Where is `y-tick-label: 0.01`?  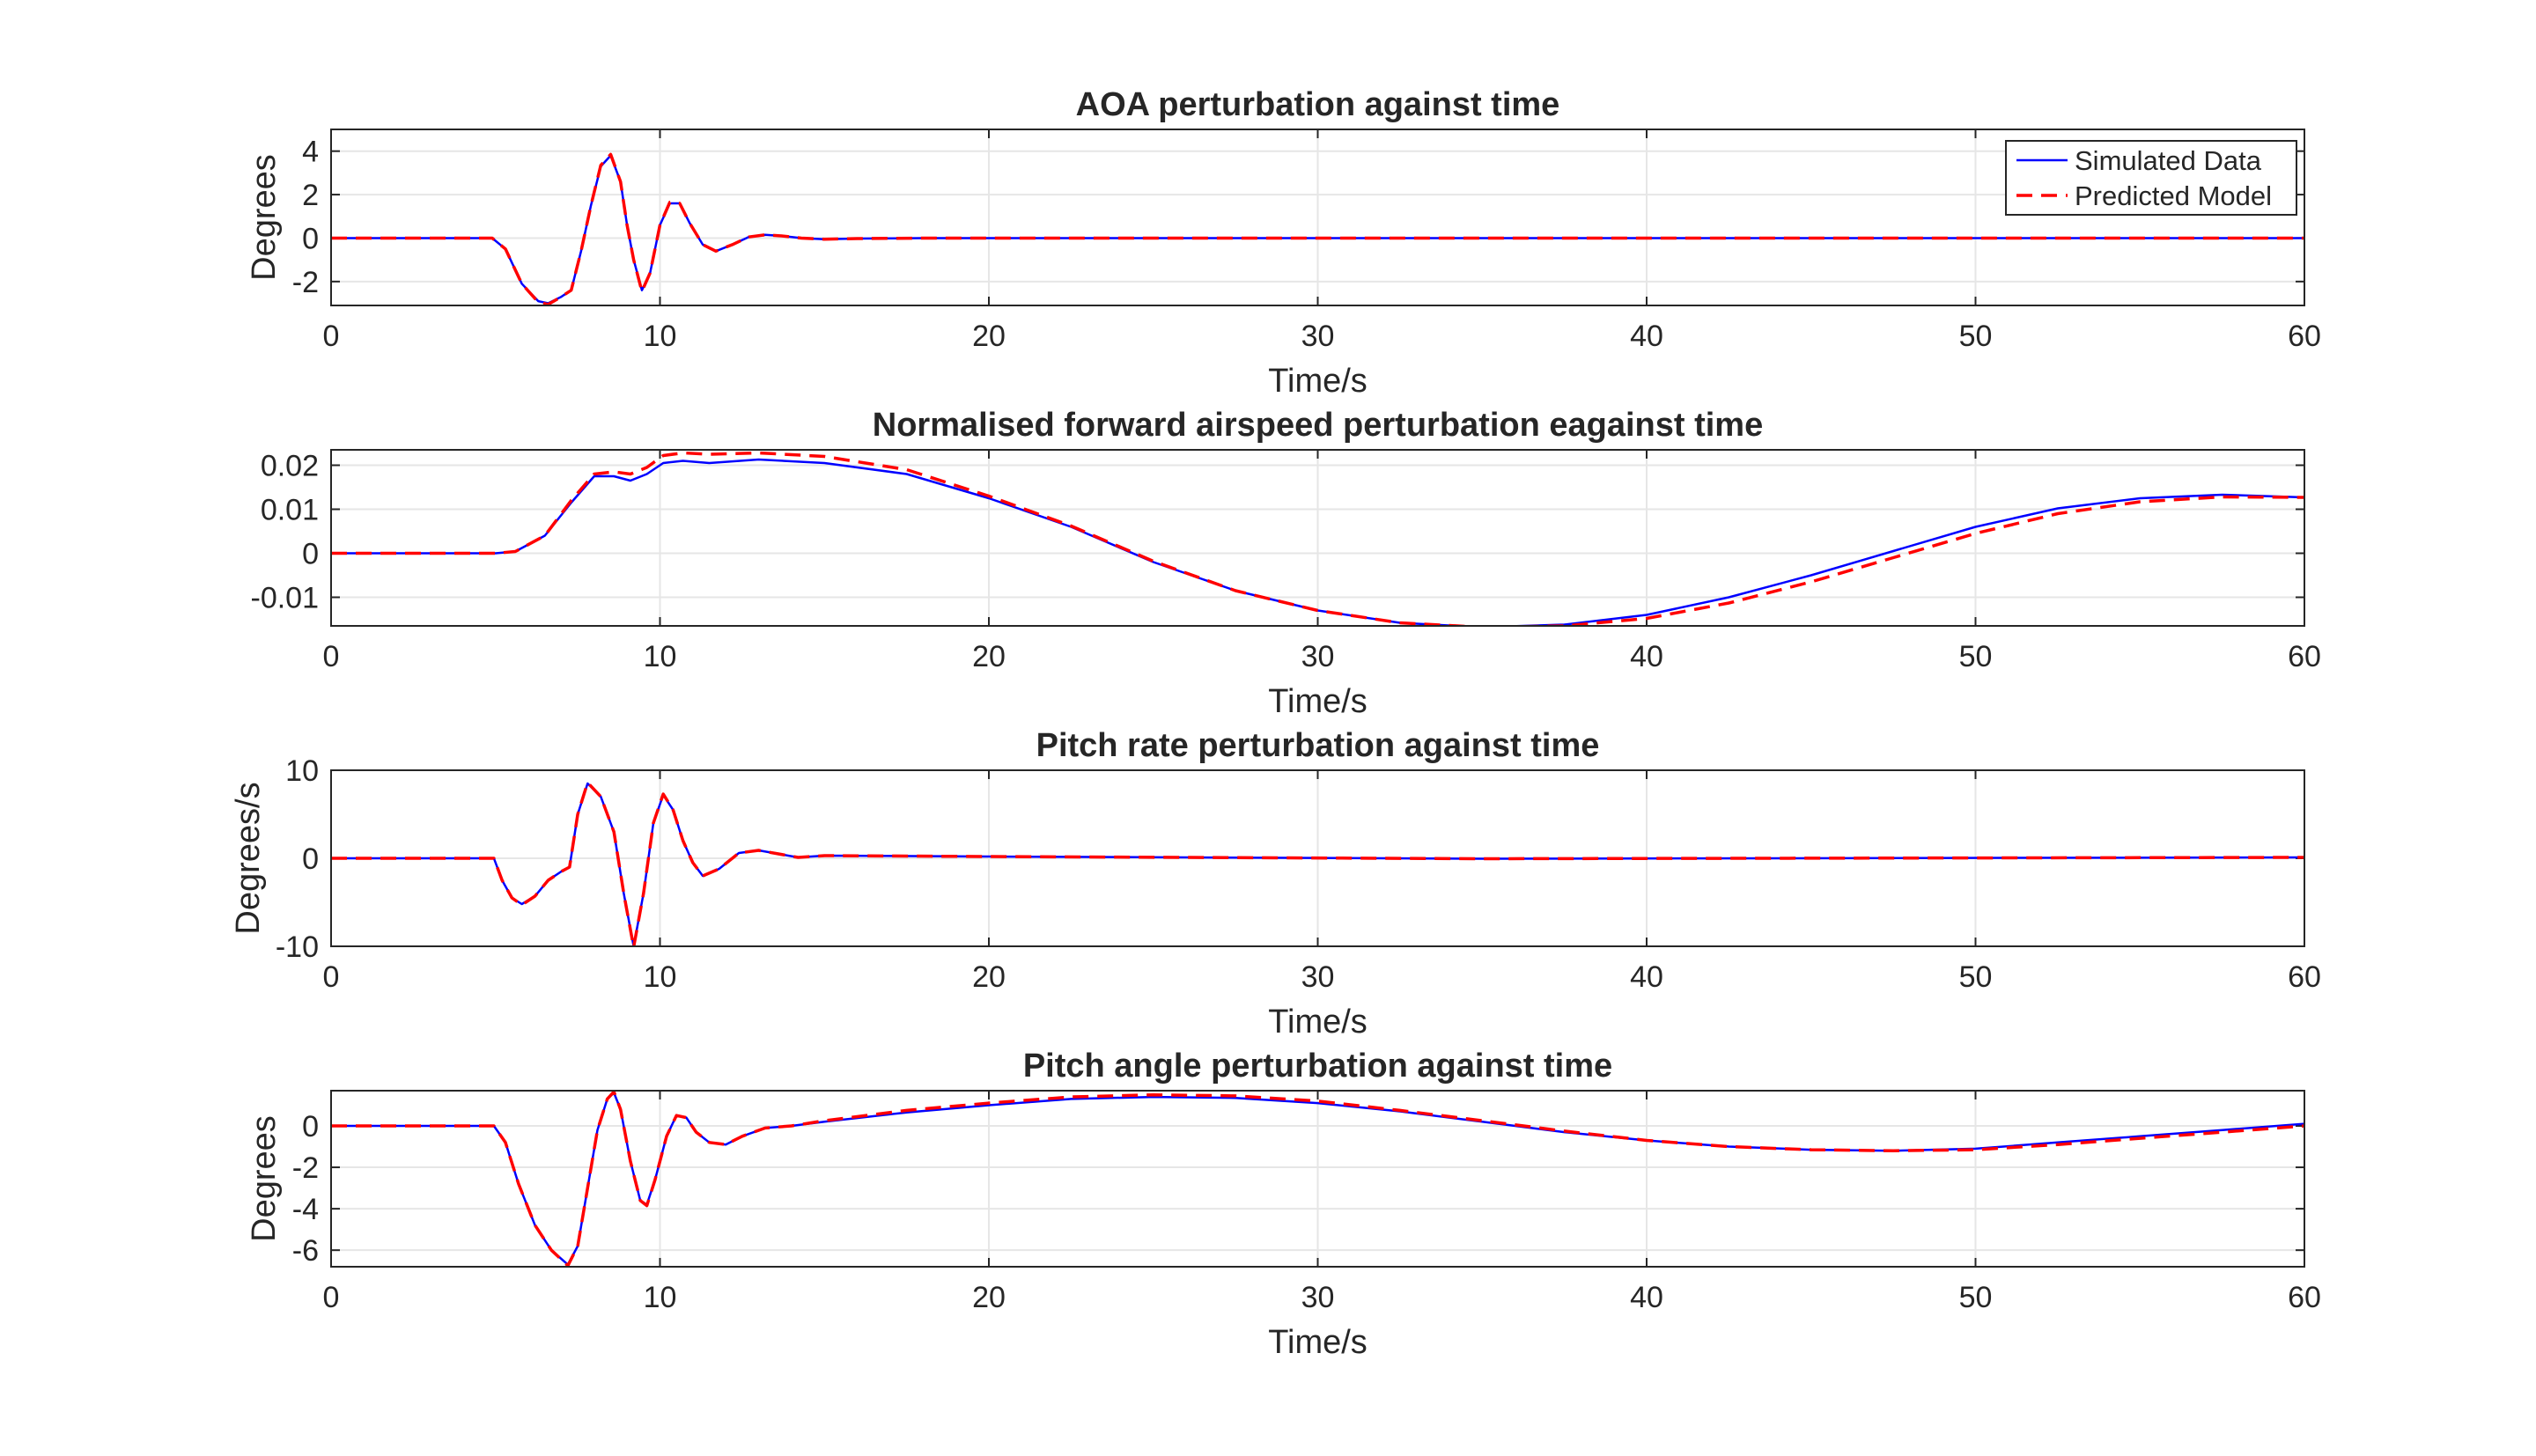 y-tick-label: 0.01 is located at coordinates (290, 510).